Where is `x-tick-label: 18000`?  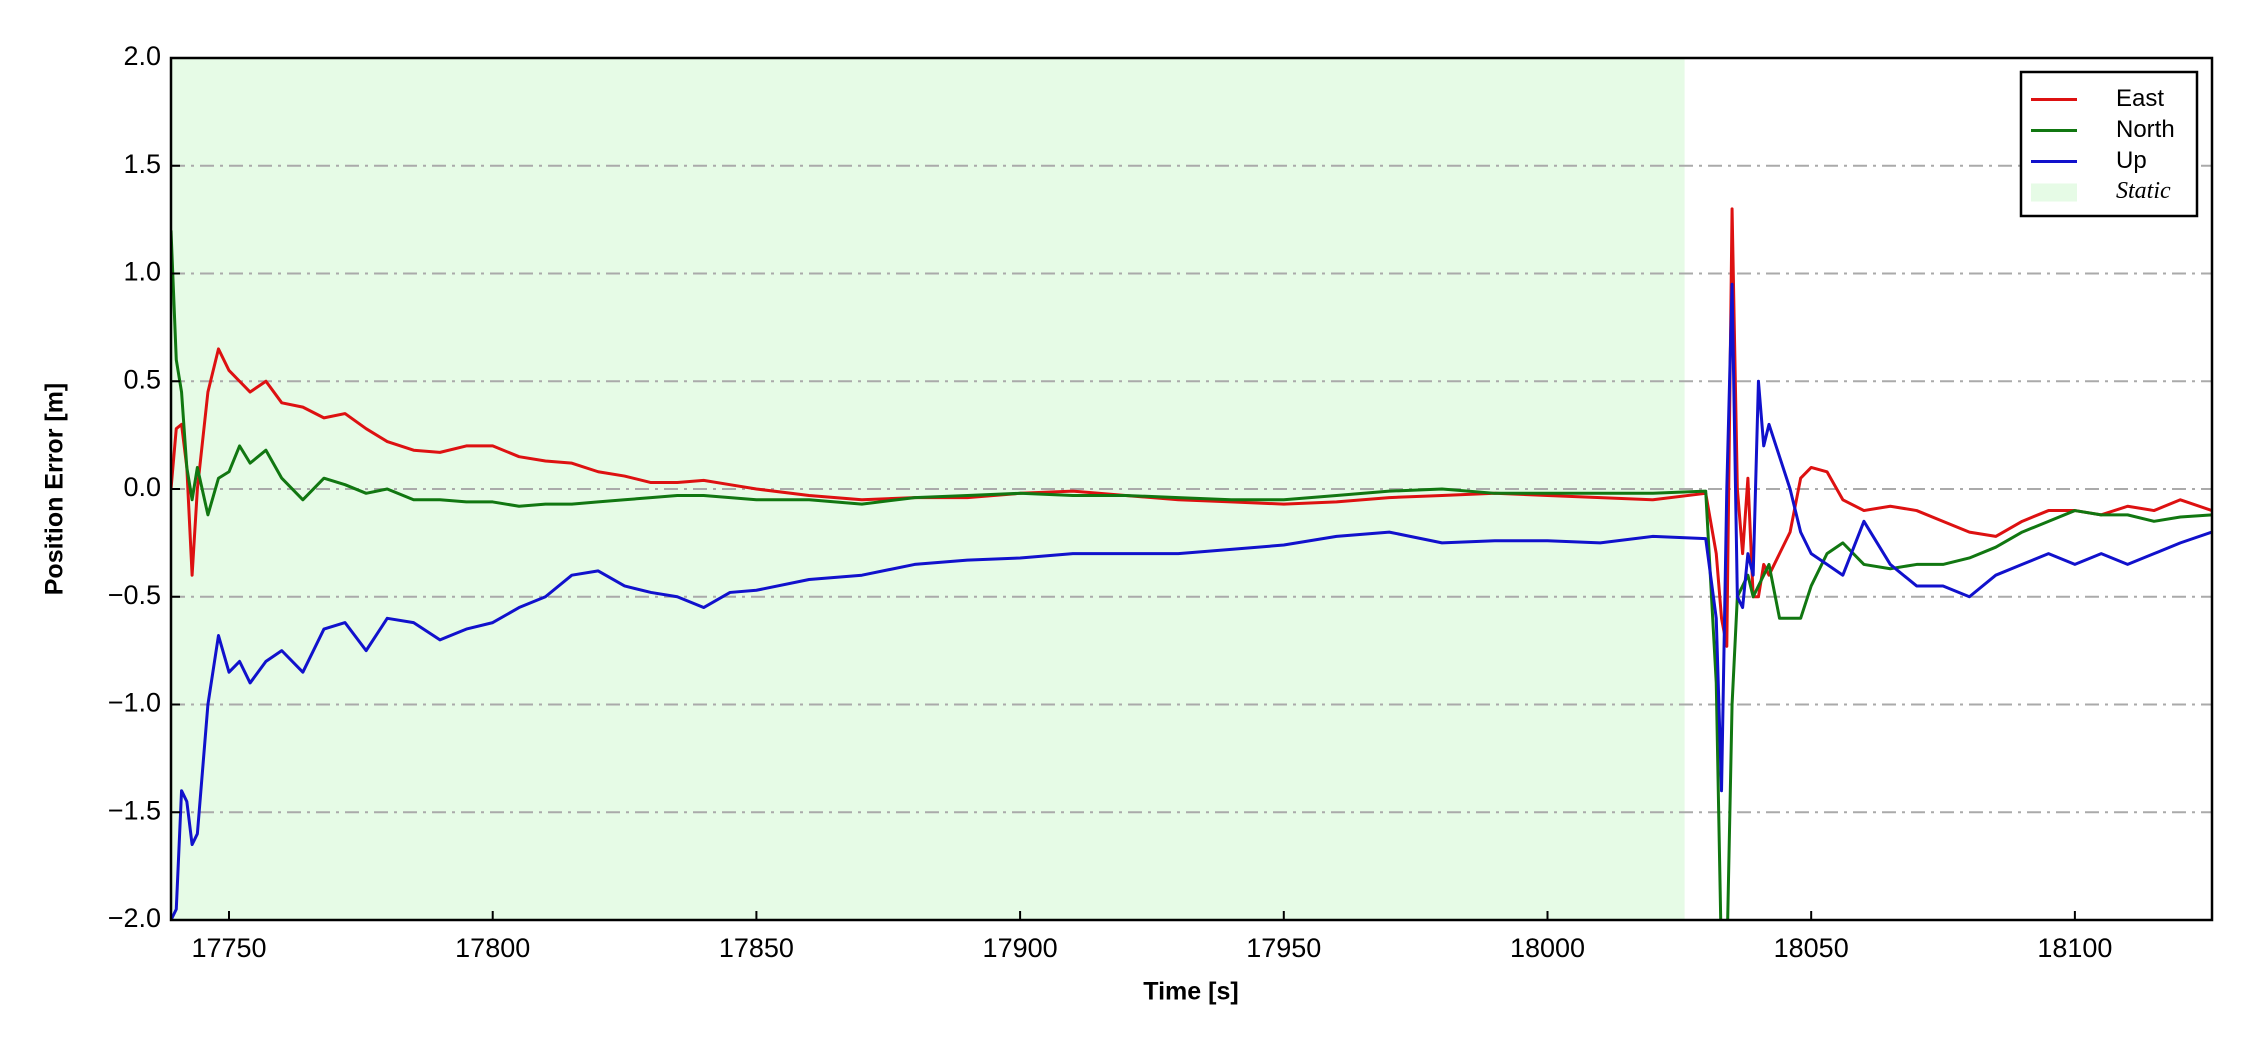
x-tick-label: 18000 is located at coordinates (1547, 948).